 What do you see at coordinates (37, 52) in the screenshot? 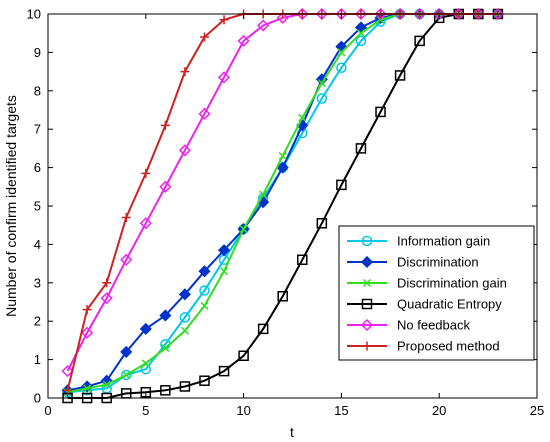
I see `y-tick-label: 9` at bounding box center [37, 52].